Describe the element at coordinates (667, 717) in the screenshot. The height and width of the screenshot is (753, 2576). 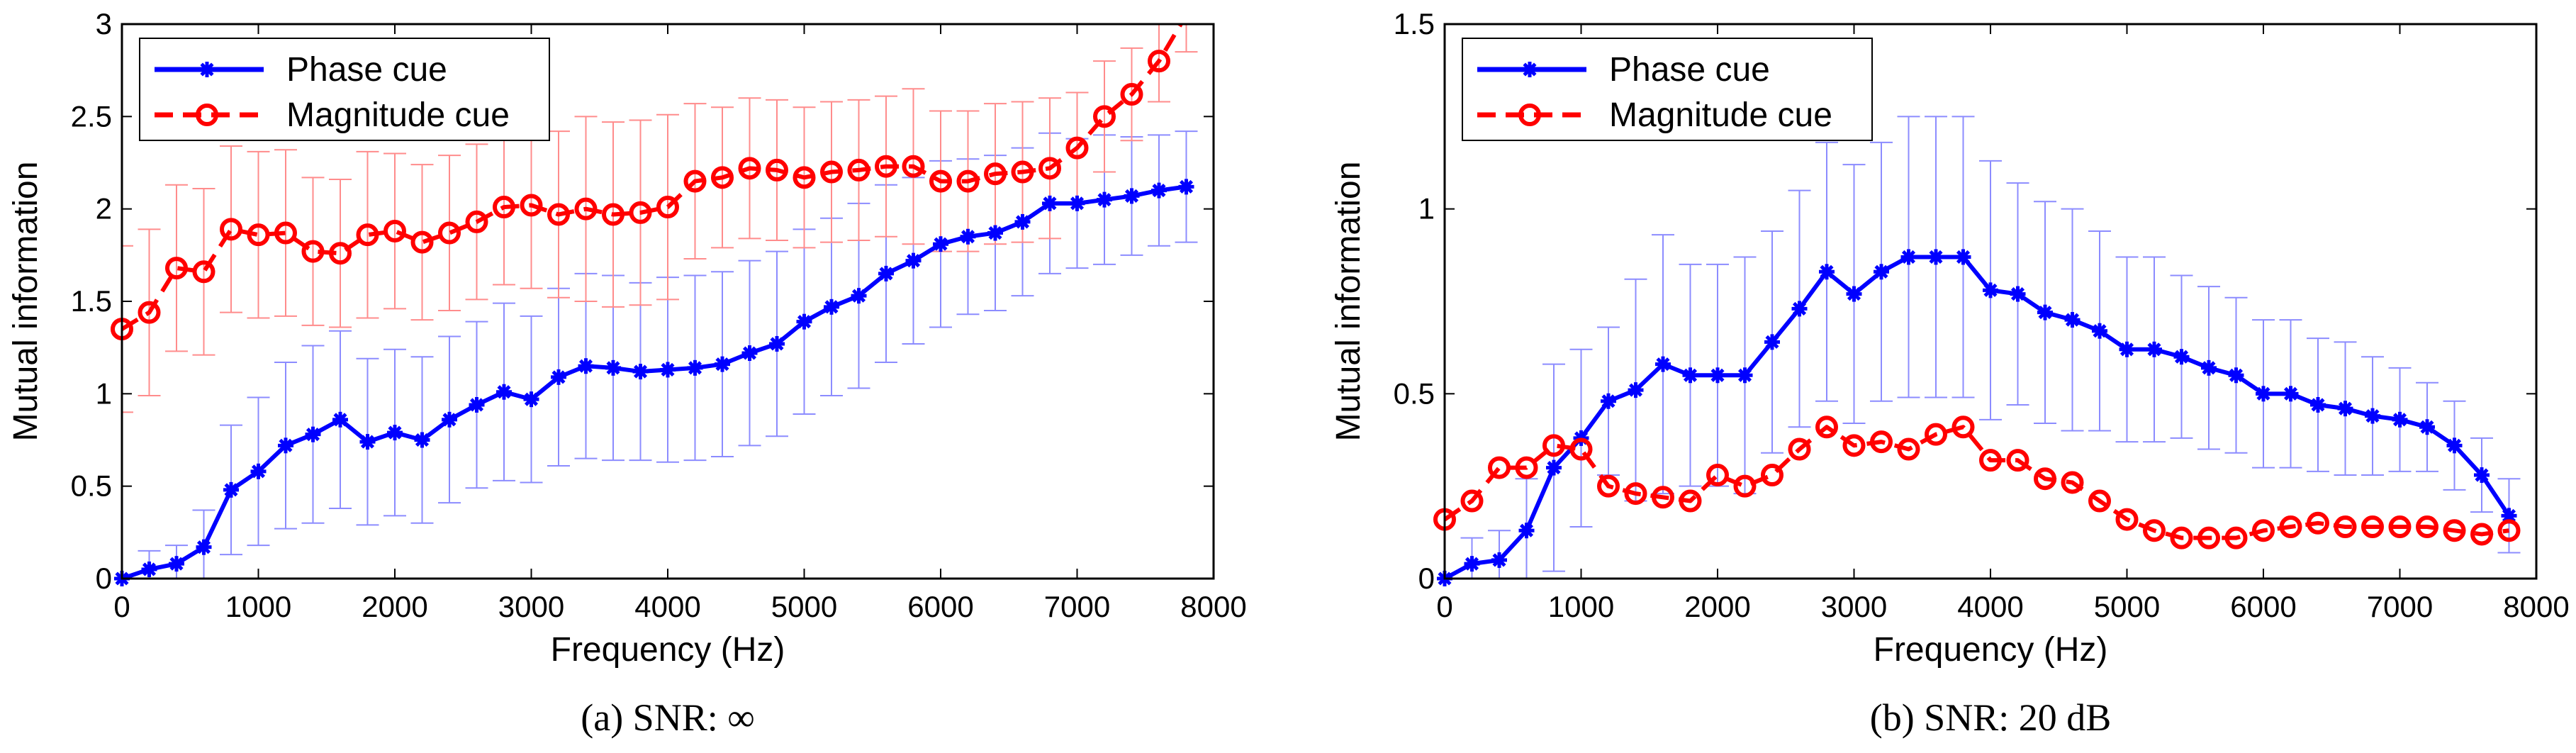
I see `panel-caption: (a) SNR: ∞` at that location.